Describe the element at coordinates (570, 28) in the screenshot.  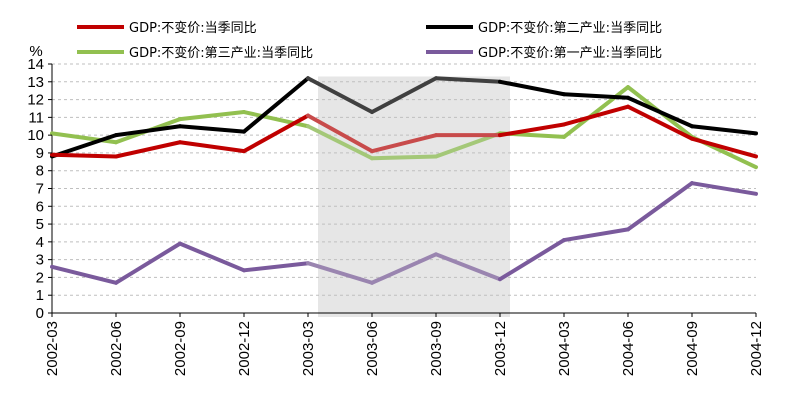
I see `legend-label-2: GDP:不变价:第二产业:当季同比` at that location.